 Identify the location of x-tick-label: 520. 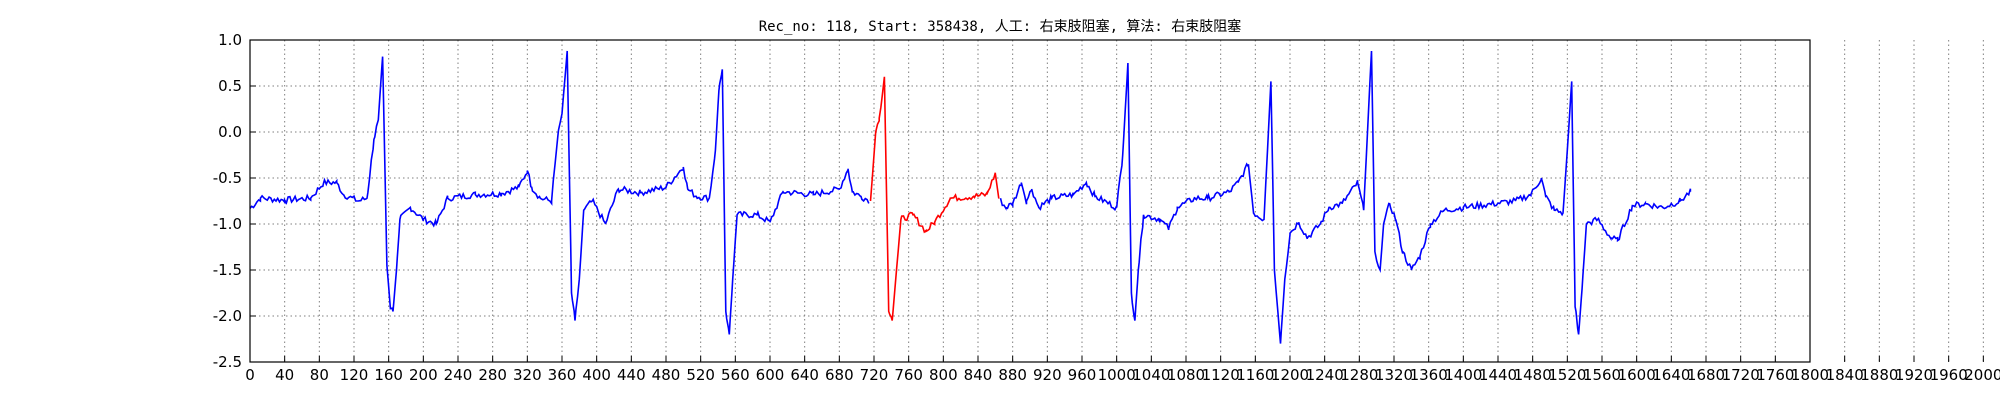
(700, 375).